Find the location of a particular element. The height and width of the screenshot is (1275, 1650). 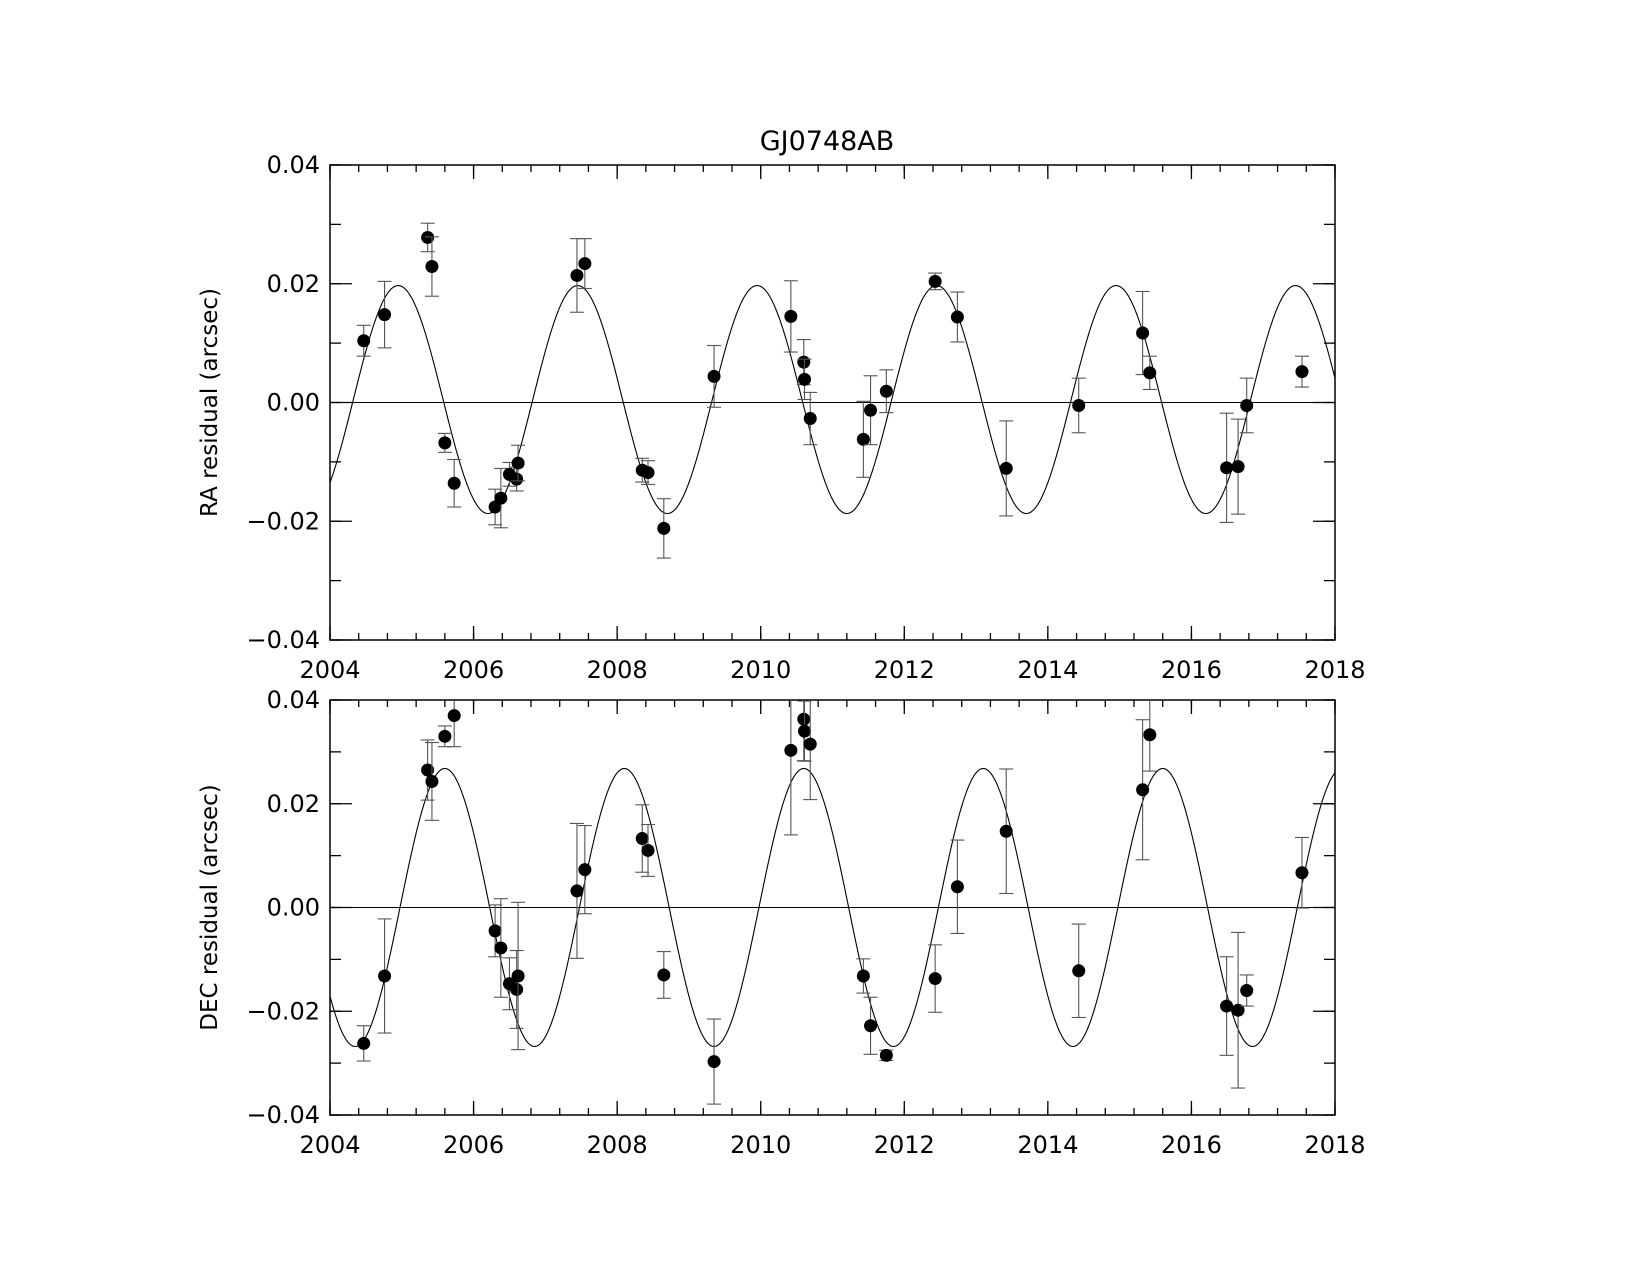

chart-title: GJ0748AB is located at coordinates (827, 141).